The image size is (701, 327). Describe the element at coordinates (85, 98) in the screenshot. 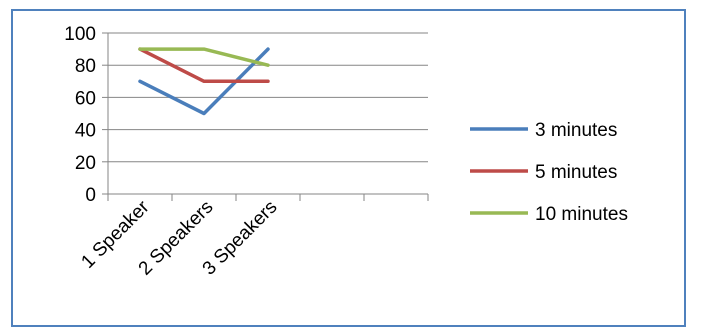

I see `y-tick-label: 60` at that location.